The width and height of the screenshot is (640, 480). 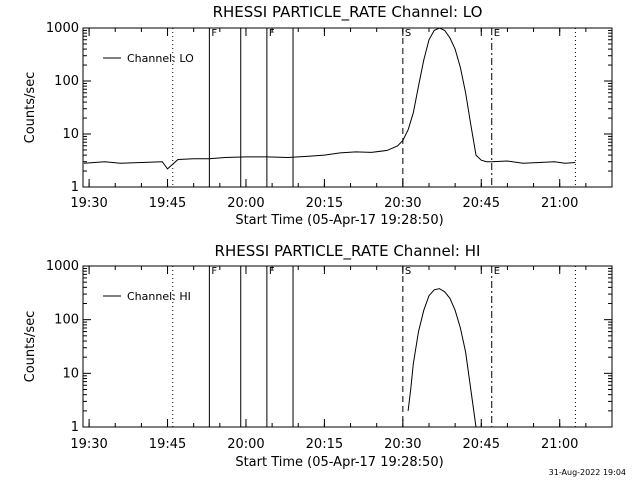 What do you see at coordinates (160, 58) in the screenshot?
I see `legend-label: Channel: LO` at bounding box center [160, 58].